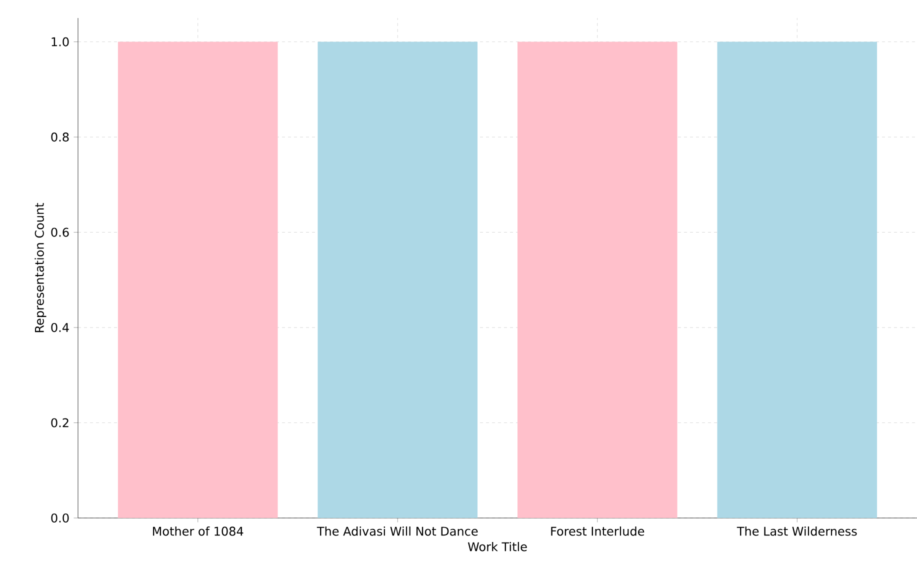  I want to click on x-tick-label: Forest Interlude, so click(597, 531).